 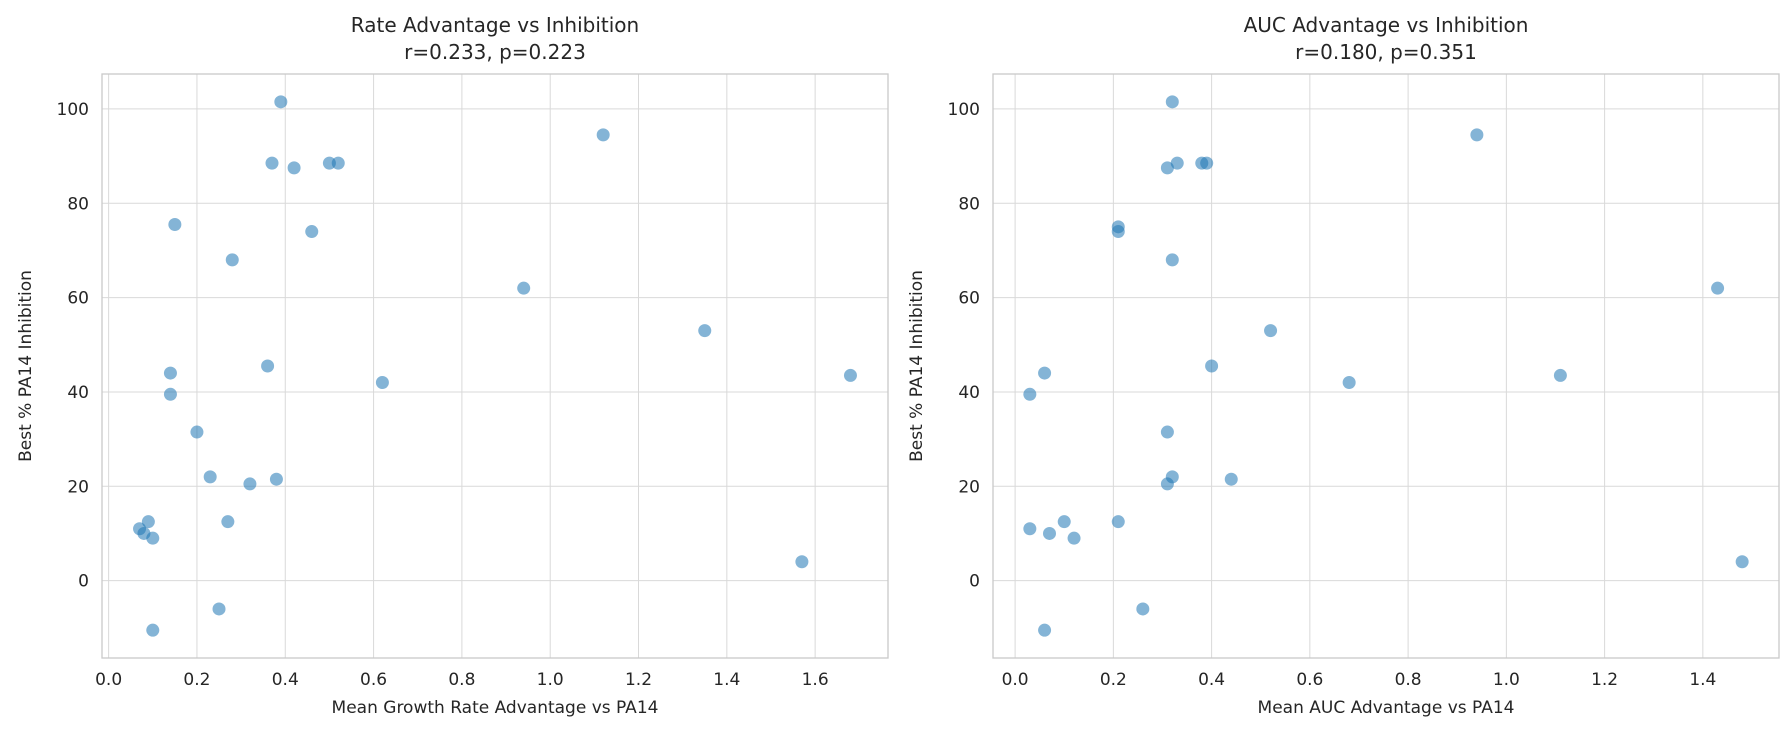 I want to click on x-axis-label-rate: Mean Growth Rate Advantage vs PA14, so click(x=495, y=708).